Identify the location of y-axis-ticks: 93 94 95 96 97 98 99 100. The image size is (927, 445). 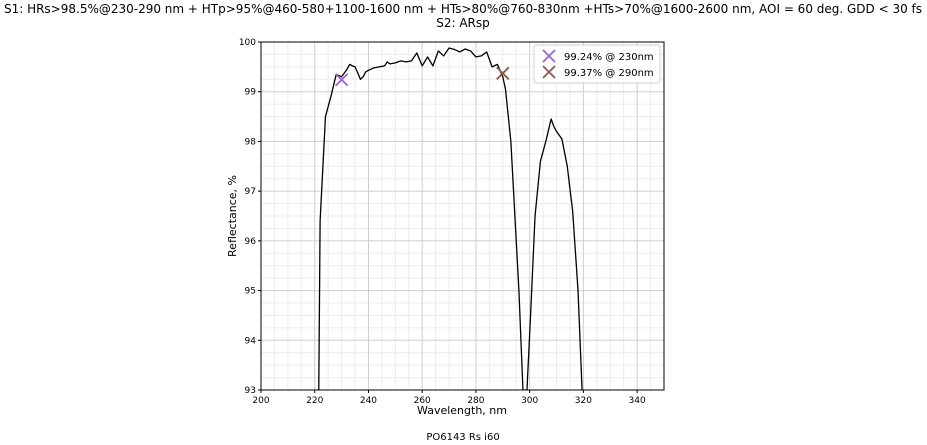
(250, 217).